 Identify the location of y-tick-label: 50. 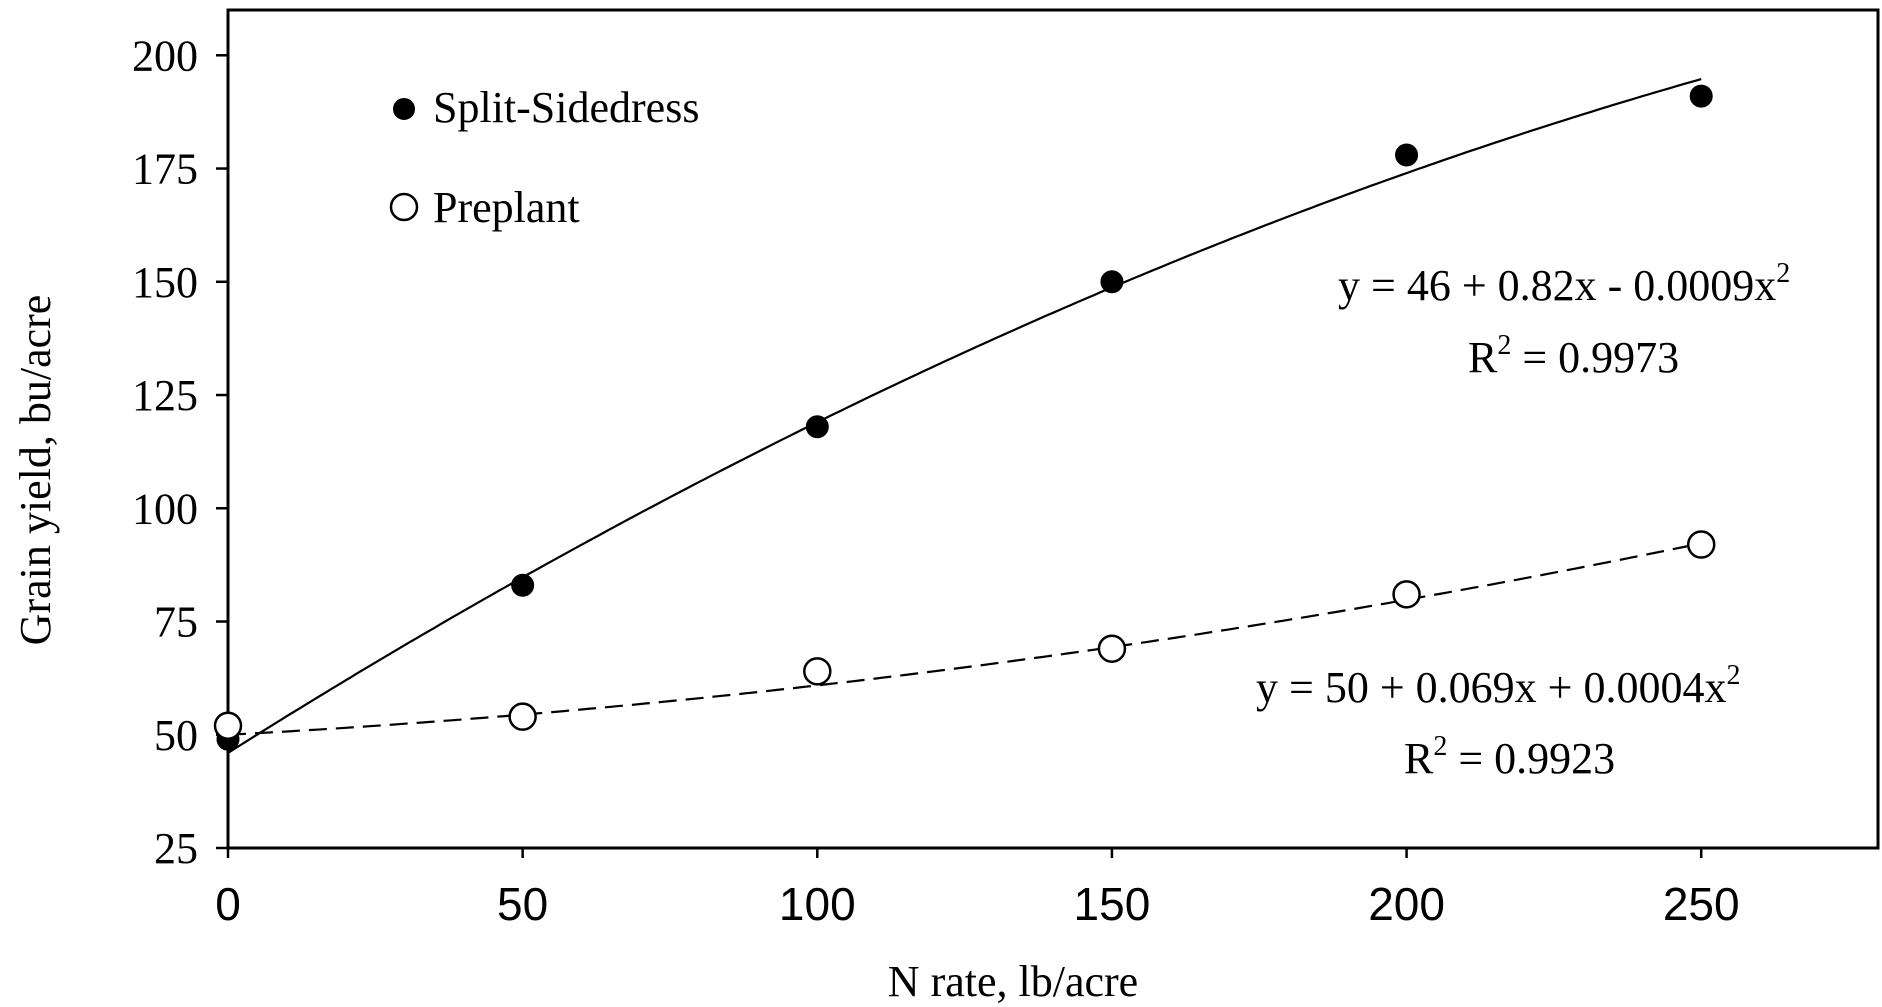
(176, 735).